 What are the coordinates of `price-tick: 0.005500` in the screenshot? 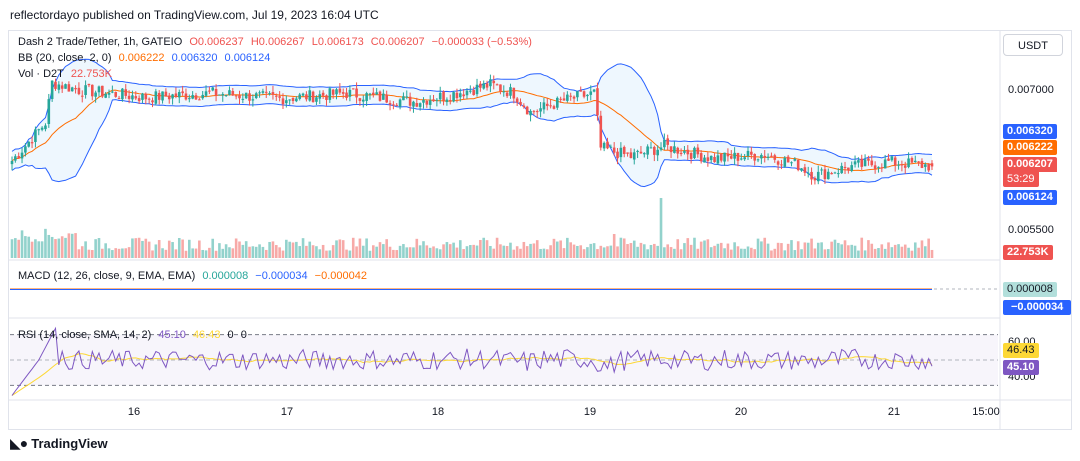 It's located at (1031, 230).